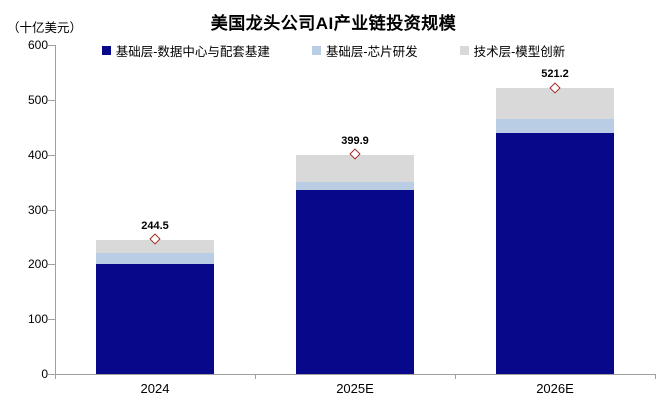 The height and width of the screenshot is (414, 667). Describe the element at coordinates (519, 52) in the screenshot. I see `legend-label: 技术层-模型创新` at that location.